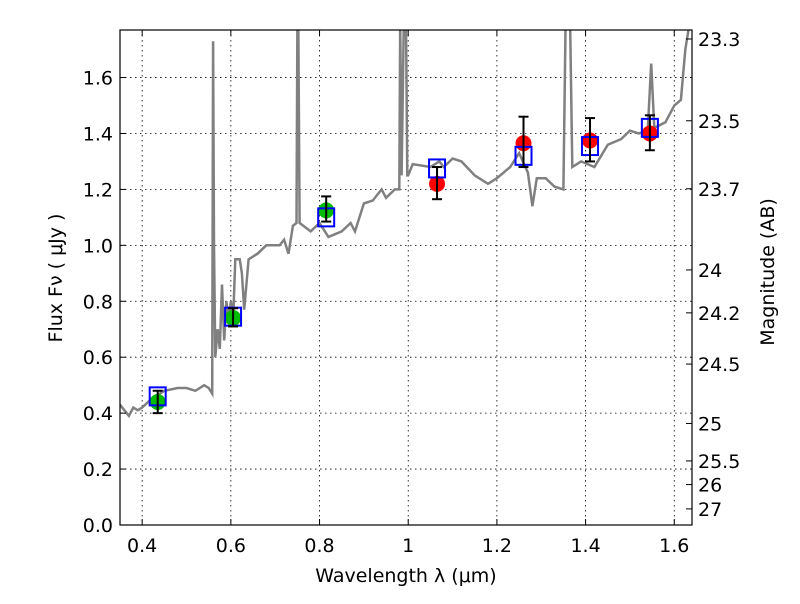 The width and height of the screenshot is (800, 604). What do you see at coordinates (98, 302) in the screenshot?
I see `y-tick-label: 0.8` at bounding box center [98, 302].